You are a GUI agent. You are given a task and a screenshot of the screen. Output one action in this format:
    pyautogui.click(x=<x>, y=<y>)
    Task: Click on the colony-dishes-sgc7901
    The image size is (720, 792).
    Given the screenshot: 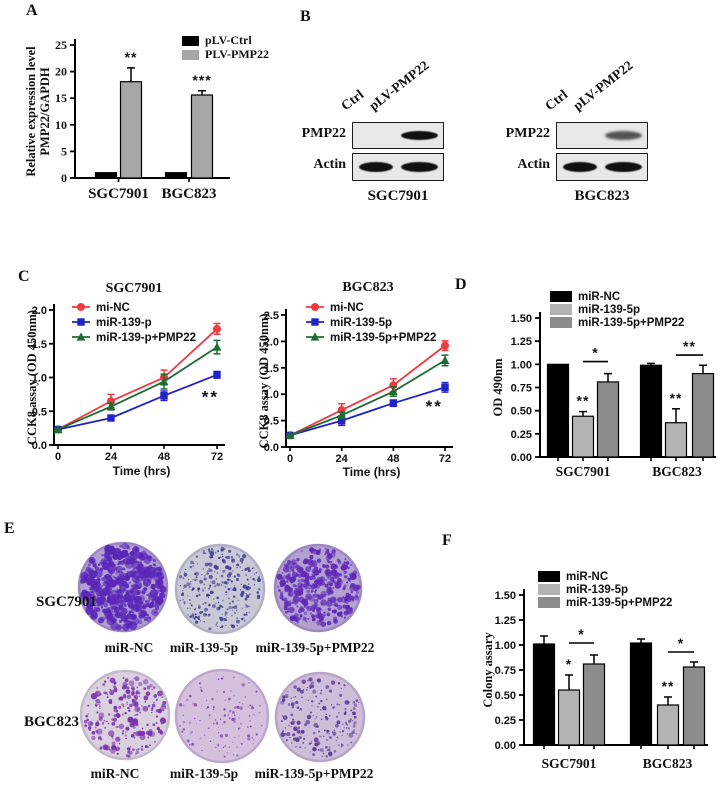 What is the action you would take?
    pyautogui.click(x=220, y=588)
    